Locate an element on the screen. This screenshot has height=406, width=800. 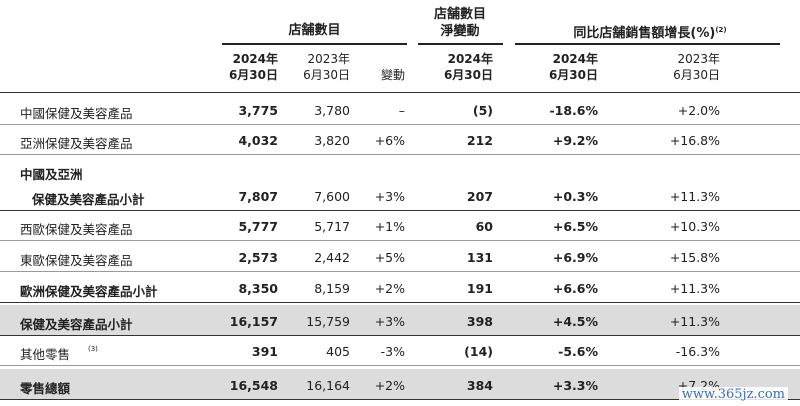
store-count-2023: 2,442 is located at coordinates (332, 257).